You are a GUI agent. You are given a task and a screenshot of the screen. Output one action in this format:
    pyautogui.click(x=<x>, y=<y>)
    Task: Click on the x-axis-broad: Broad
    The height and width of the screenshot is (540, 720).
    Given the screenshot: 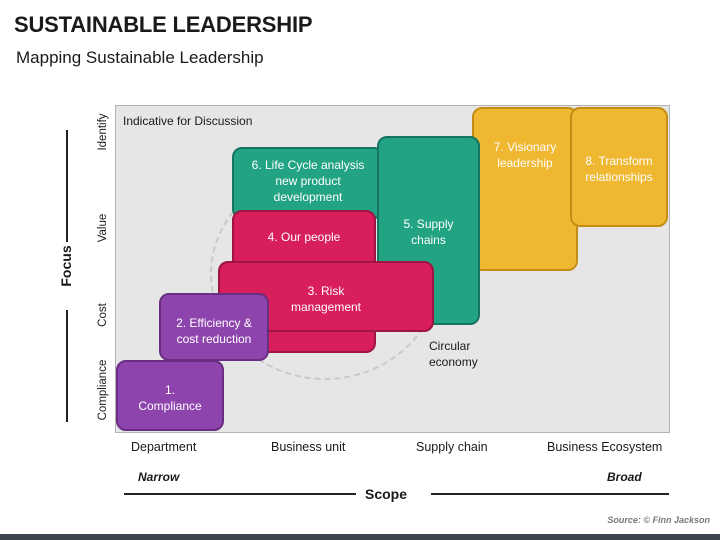 What is the action you would take?
    pyautogui.click(x=624, y=477)
    